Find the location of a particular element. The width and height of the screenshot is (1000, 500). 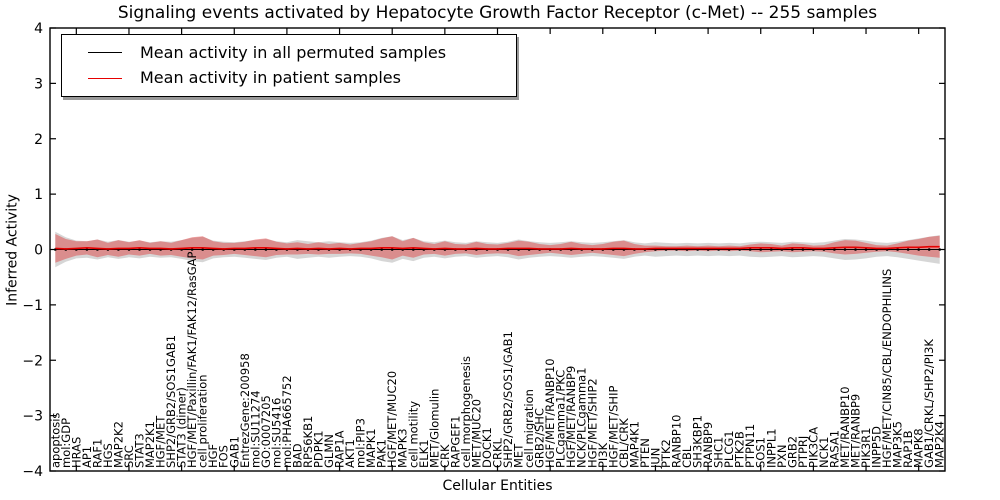

x-tick-label: PTEN is located at coordinates (645, 453).